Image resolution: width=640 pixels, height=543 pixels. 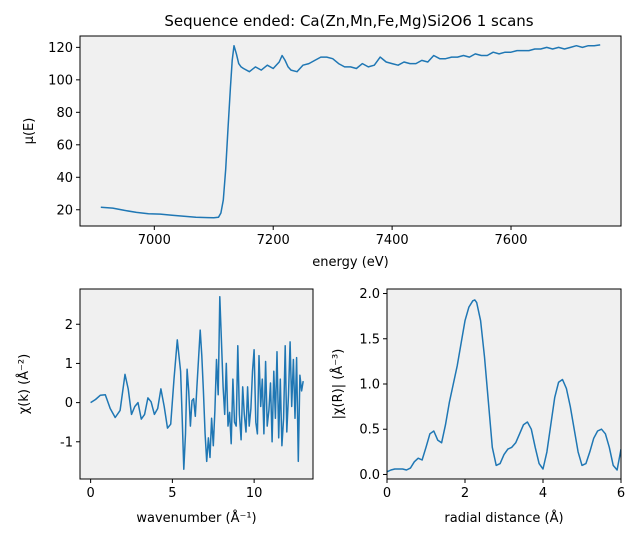 I want to click on x-tick-label: 7600, so click(x=510, y=240).